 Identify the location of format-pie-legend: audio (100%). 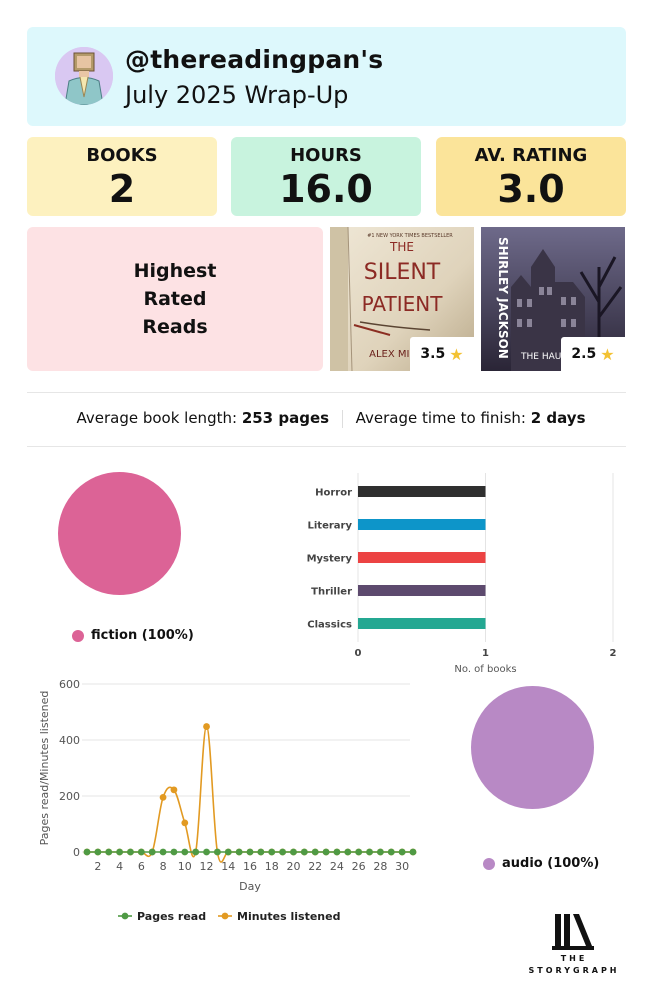
(541, 863).